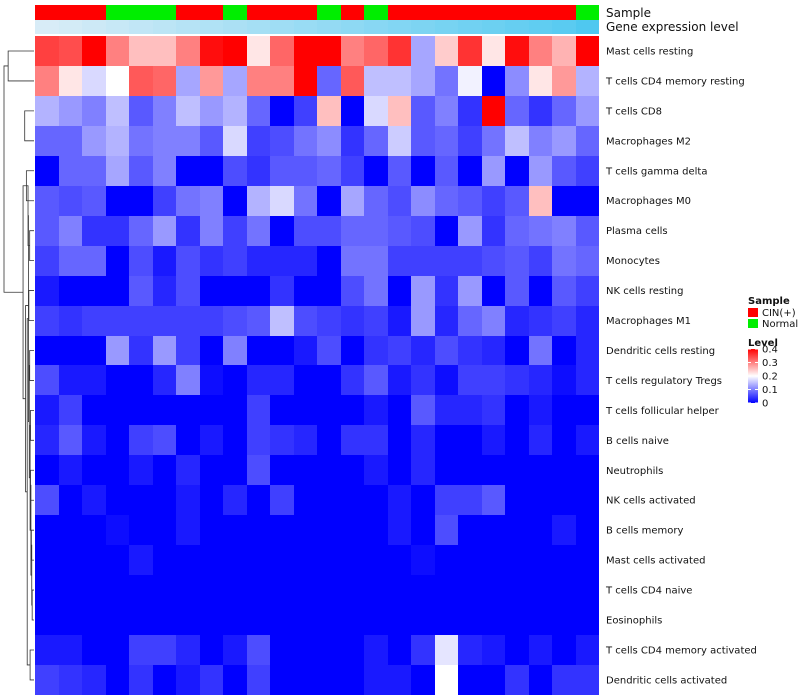 This screenshot has width=800, height=700. What do you see at coordinates (637, 441) in the screenshot?
I see `row-label: B cells naive` at bounding box center [637, 441].